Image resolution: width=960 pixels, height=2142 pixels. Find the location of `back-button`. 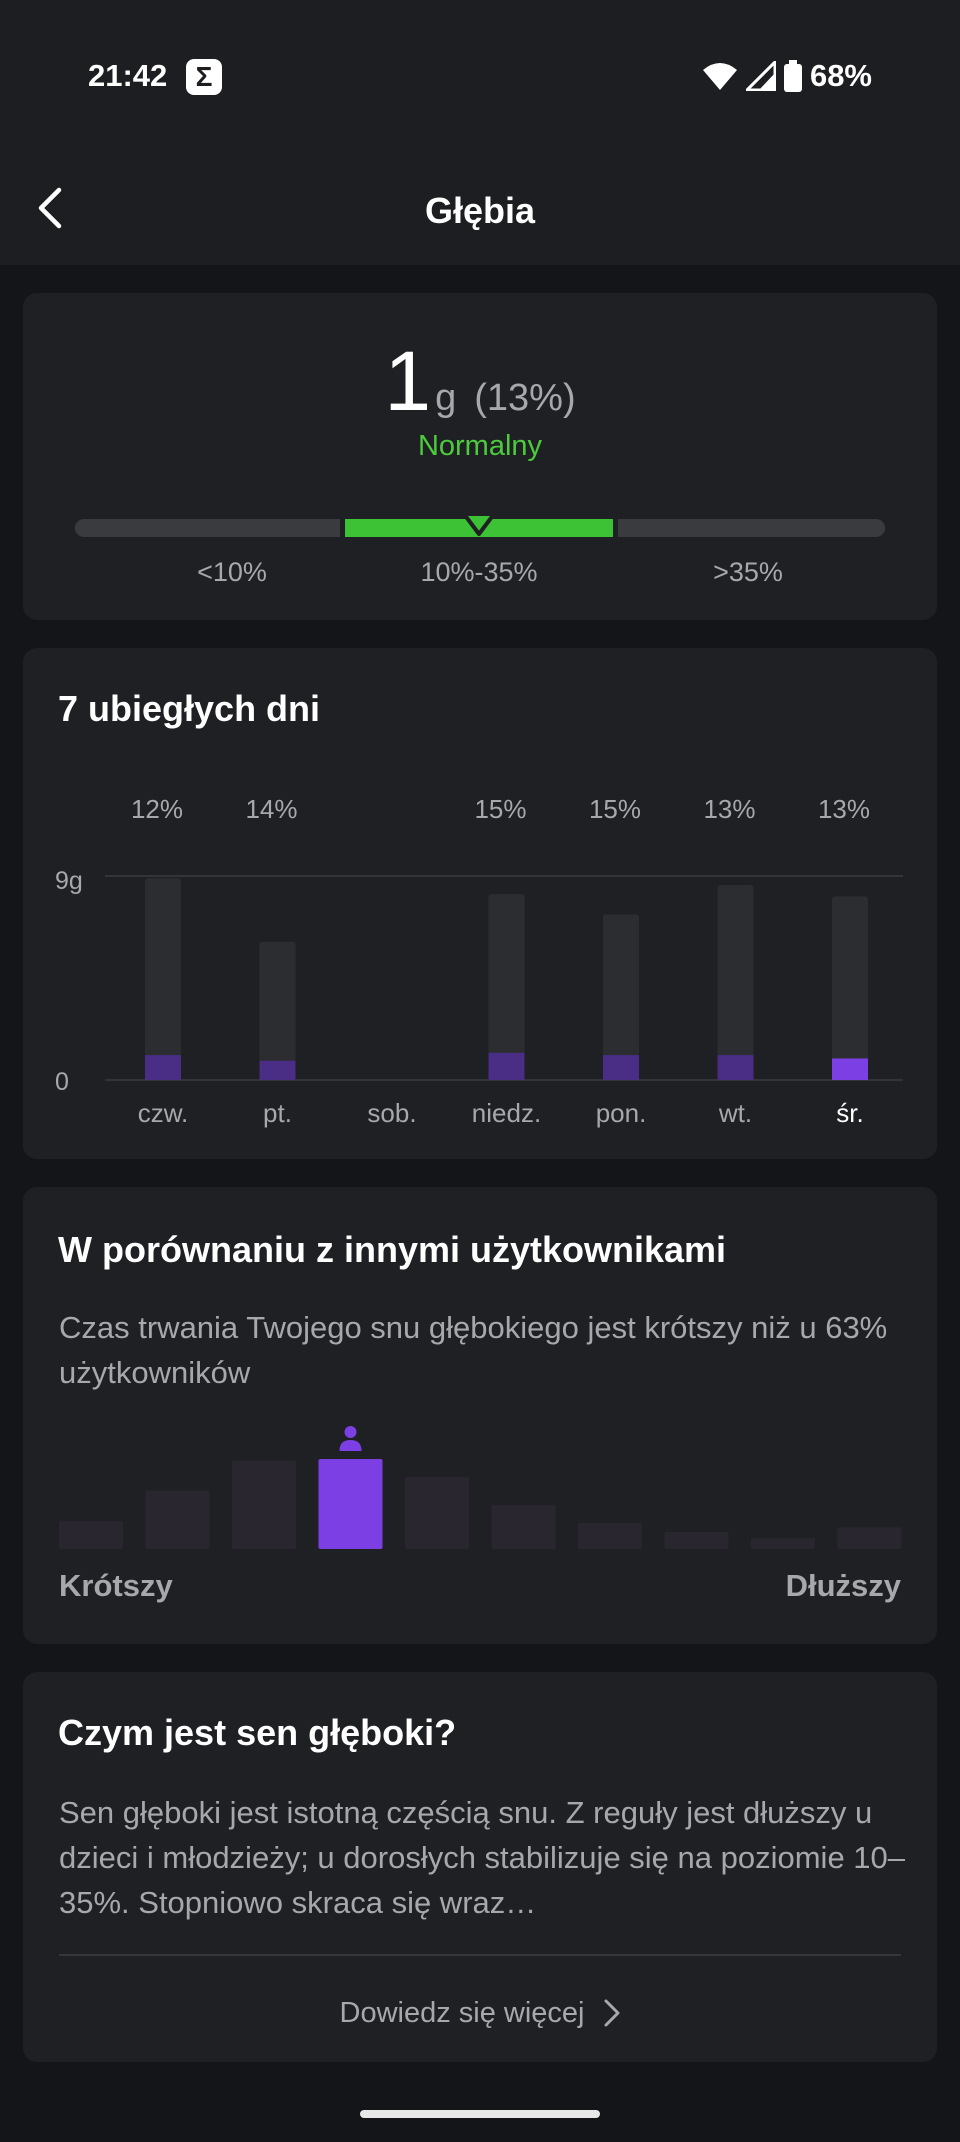

back-button is located at coordinates (50, 208).